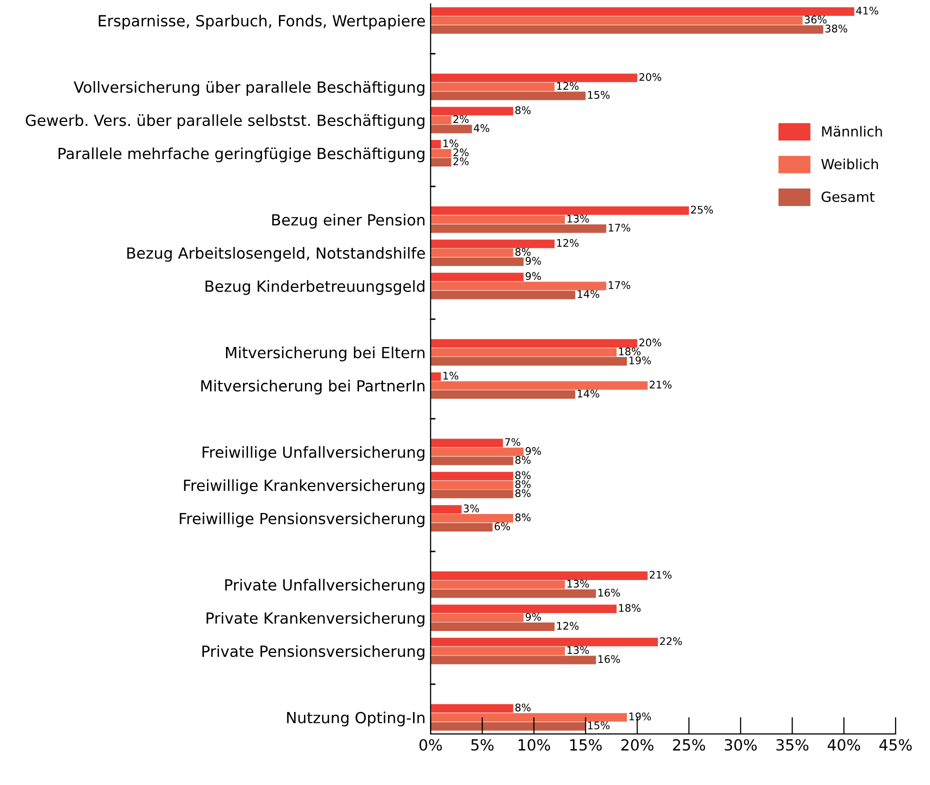  Describe the element at coordinates (586, 745) in the screenshot. I see `x-tick-label: 15%` at that location.